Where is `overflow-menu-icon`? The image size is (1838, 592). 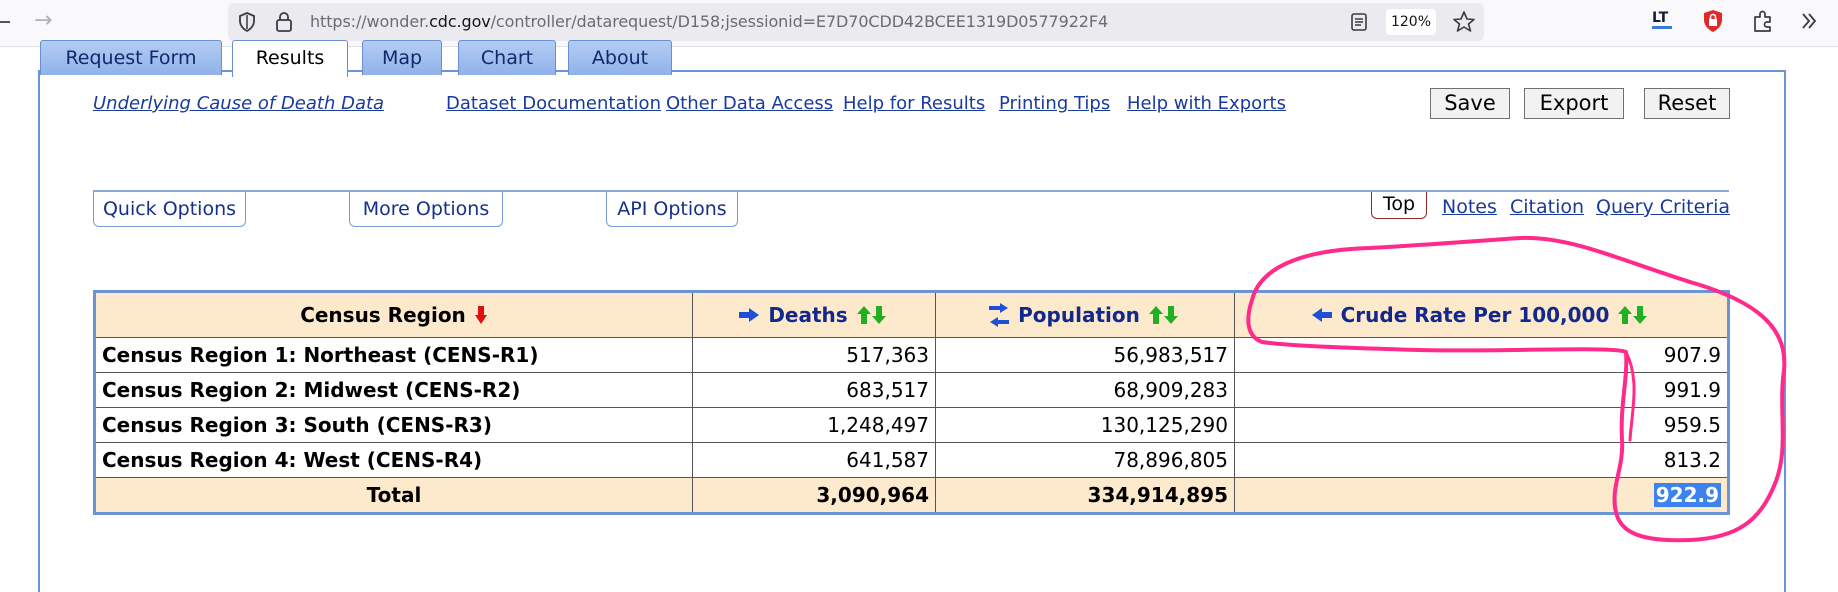
overflow-menu-icon is located at coordinates (1809, 21).